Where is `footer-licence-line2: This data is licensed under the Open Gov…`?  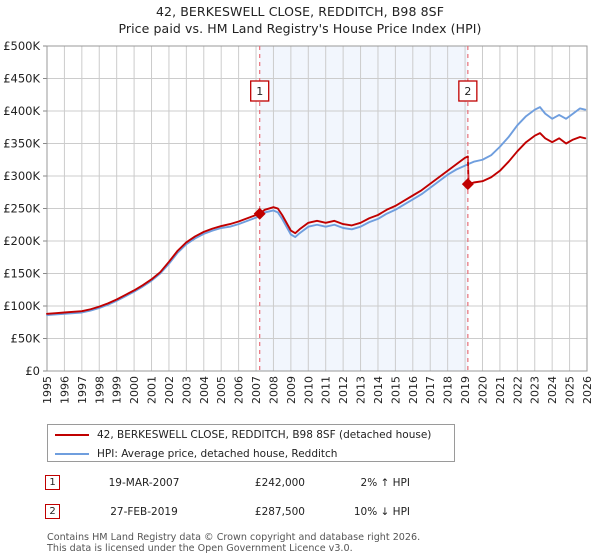 footer-licence-line2: This data is licensed under the Open Gov… is located at coordinates (200, 548).